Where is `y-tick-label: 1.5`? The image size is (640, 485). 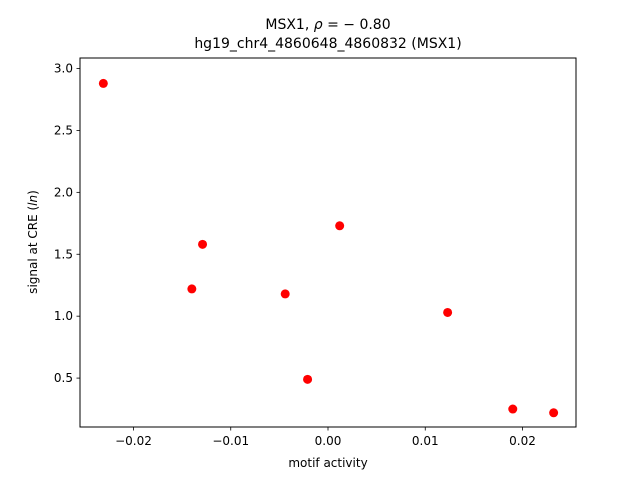
y-tick-label: 1.5 is located at coordinates (63, 254).